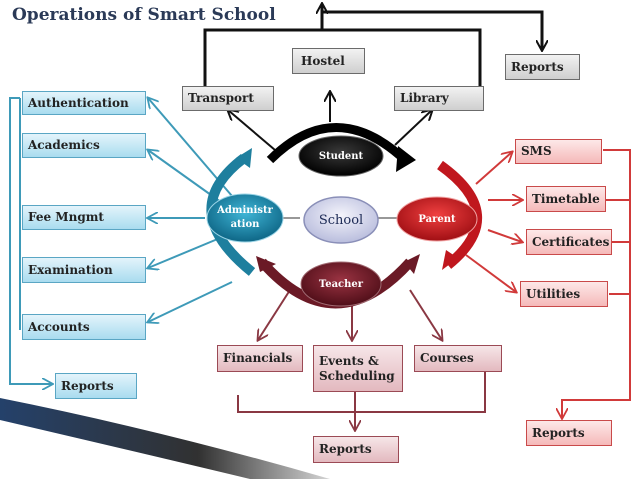  Describe the element at coordinates (439, 98) in the screenshot. I see `library-box: Library` at that location.